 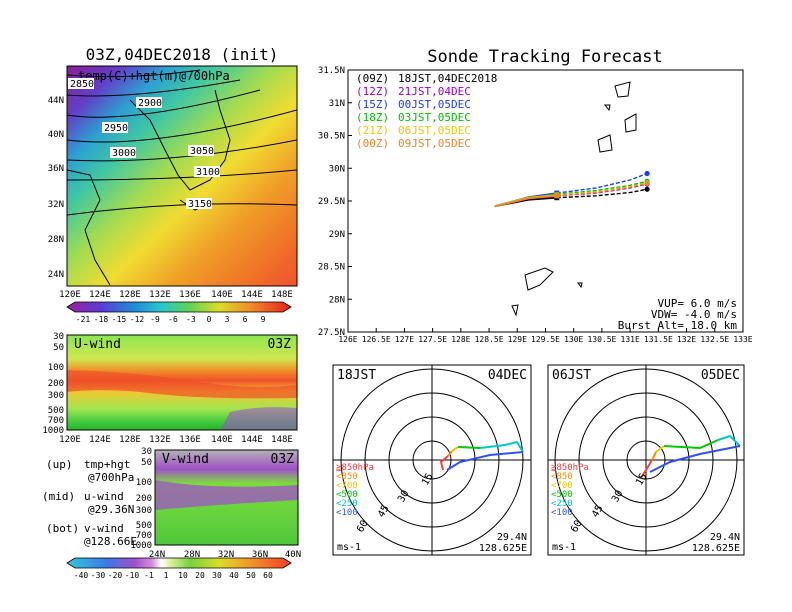 I want to click on svg-text: 132E, so click(x=160, y=295).